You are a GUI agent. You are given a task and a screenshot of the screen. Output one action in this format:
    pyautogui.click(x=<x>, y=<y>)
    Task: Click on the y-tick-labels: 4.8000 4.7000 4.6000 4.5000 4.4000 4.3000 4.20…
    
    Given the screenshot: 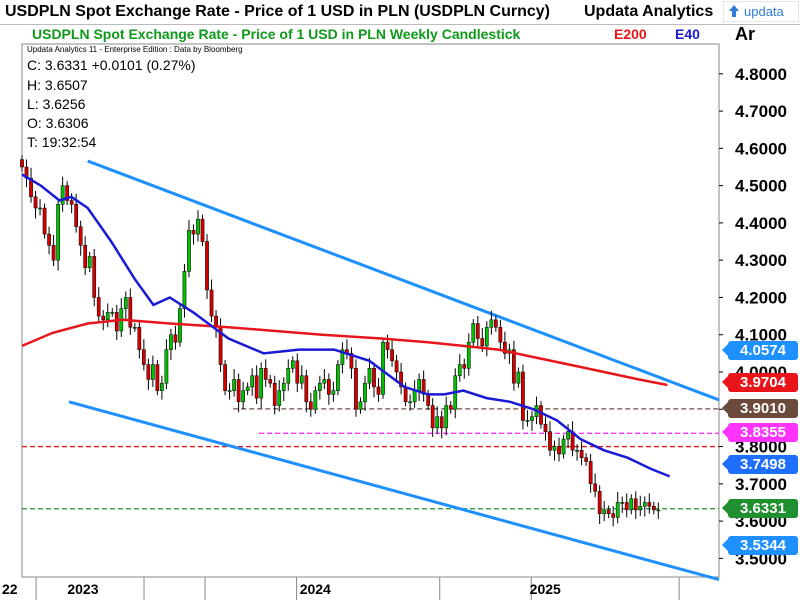 What is the action you would take?
    pyautogui.click(x=753, y=316)
    